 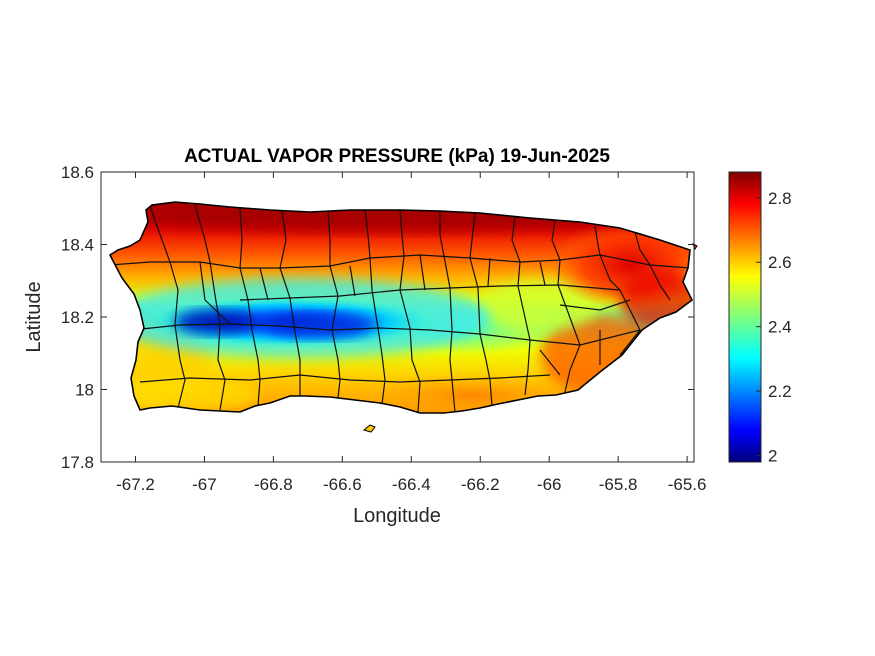 What do you see at coordinates (135, 484) in the screenshot?
I see `x-tick-label: -67.2` at bounding box center [135, 484].